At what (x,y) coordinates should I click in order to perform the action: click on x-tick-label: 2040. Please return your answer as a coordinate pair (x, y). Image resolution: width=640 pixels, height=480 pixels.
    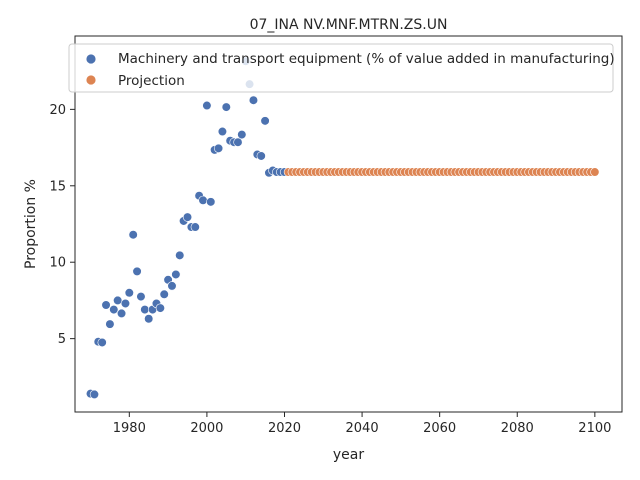
    Looking at the image, I should click on (362, 428).